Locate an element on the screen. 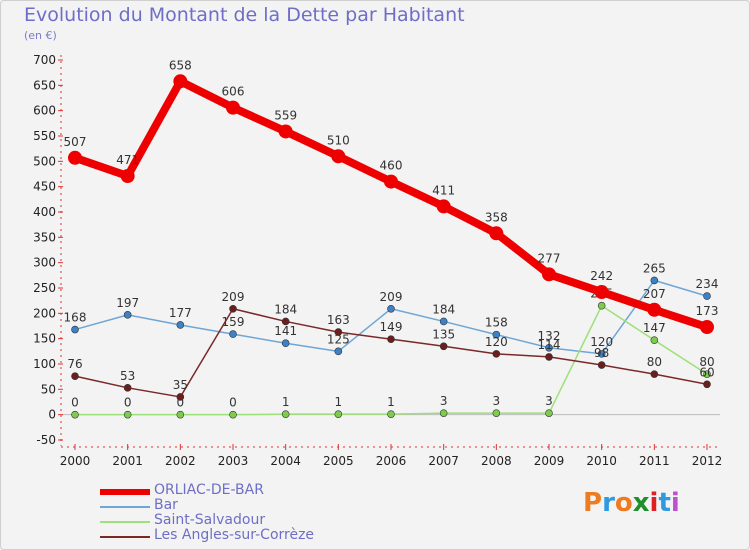 The image size is (750, 550). data-label: 277 is located at coordinates (549, 258).